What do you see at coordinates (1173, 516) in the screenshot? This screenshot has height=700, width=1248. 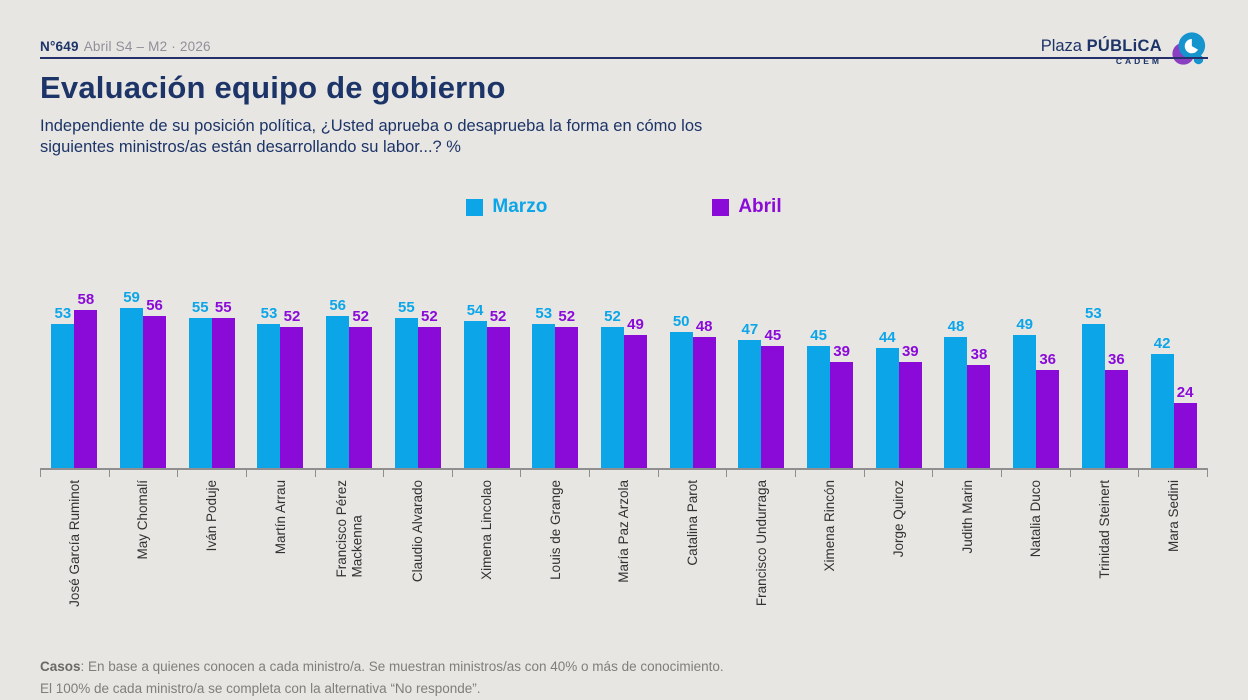 I see `x-axis-label: Mara Sedini` at bounding box center [1173, 516].